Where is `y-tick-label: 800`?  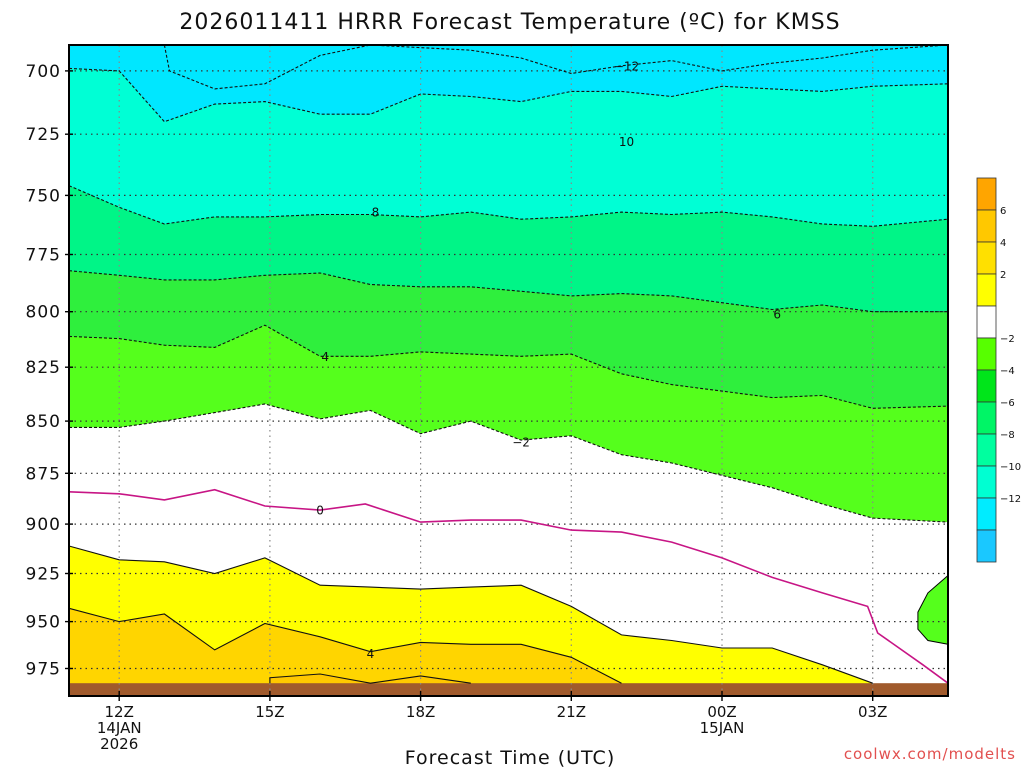
y-tick-label: 800 is located at coordinates (43, 313).